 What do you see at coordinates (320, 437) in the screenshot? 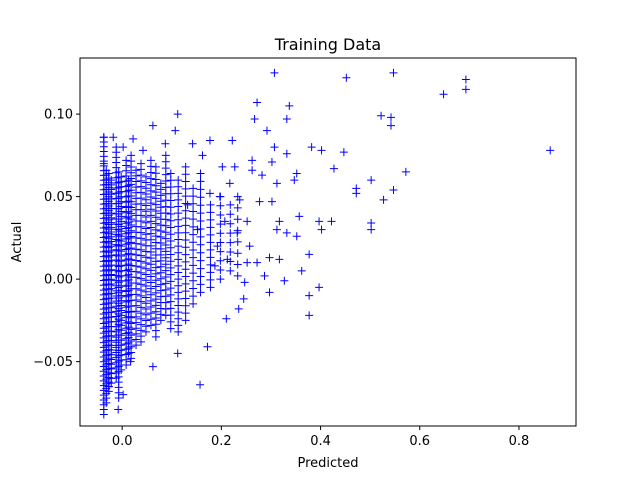
I see `x-axis: 0.0 0.2 0.4 0.6 0.8` at bounding box center [320, 437].